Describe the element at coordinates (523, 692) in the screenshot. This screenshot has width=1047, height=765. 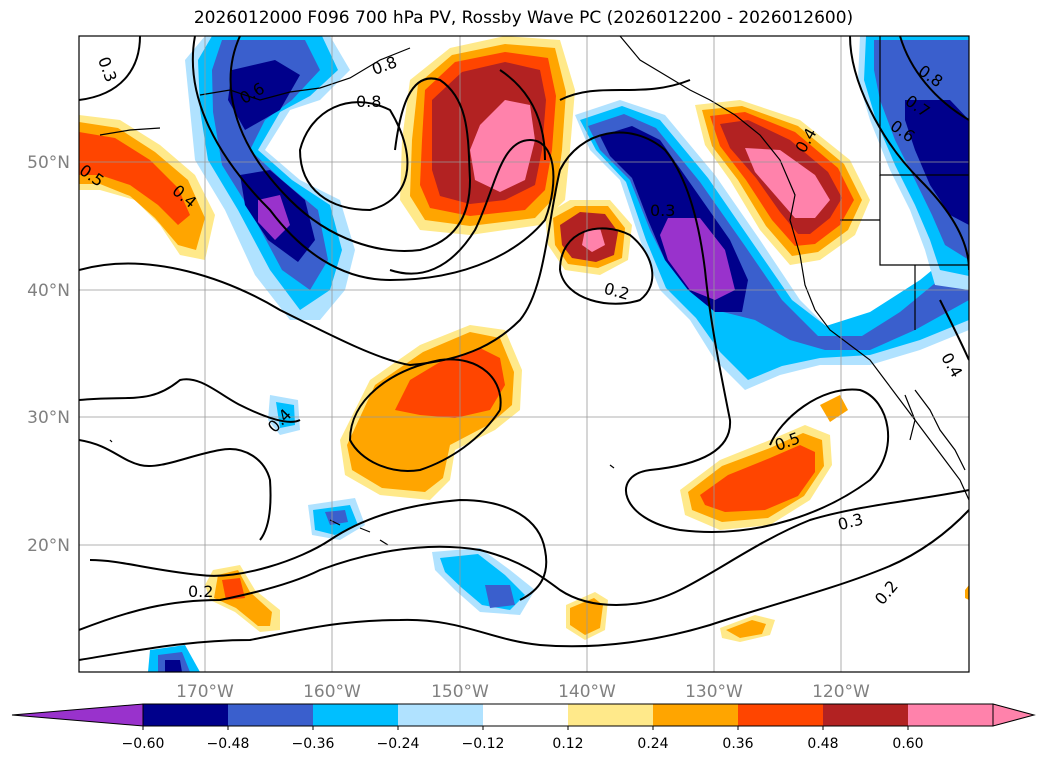
I see `longitude-labels: 170°W 160°W 150°W 140°W 130°W 120°W` at that location.